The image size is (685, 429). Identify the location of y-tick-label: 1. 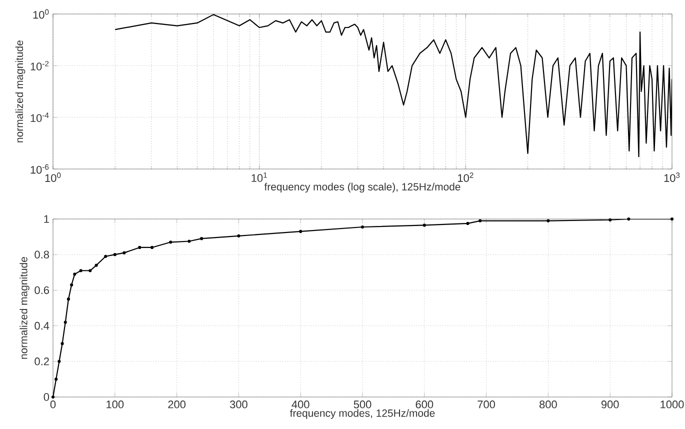
(46, 219).